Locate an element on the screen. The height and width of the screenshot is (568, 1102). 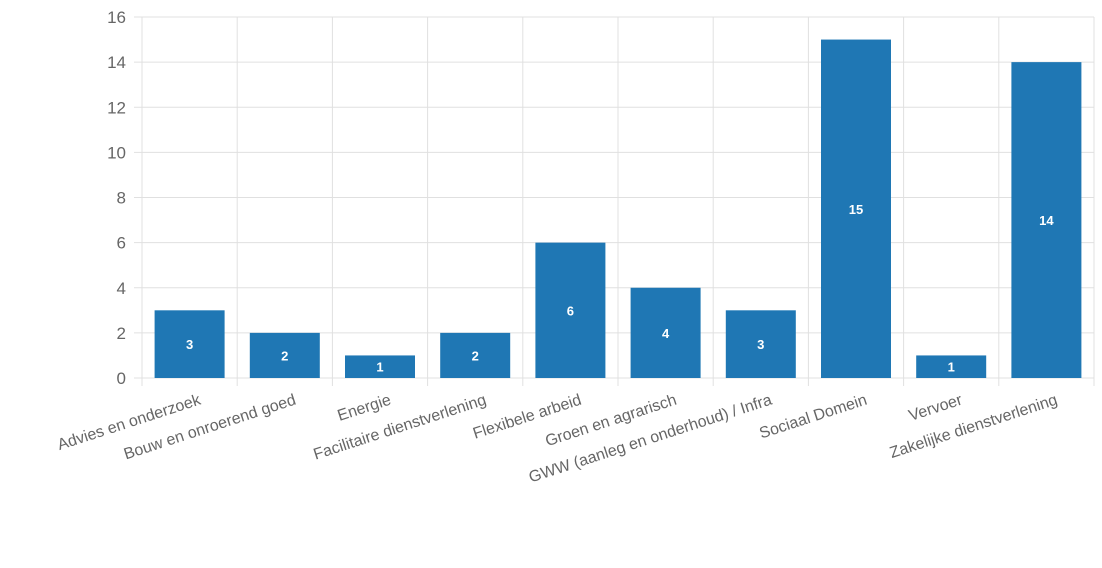
y-axis: 0 2 4 6 8 10 12 14 16 is located at coordinates (116, 198).